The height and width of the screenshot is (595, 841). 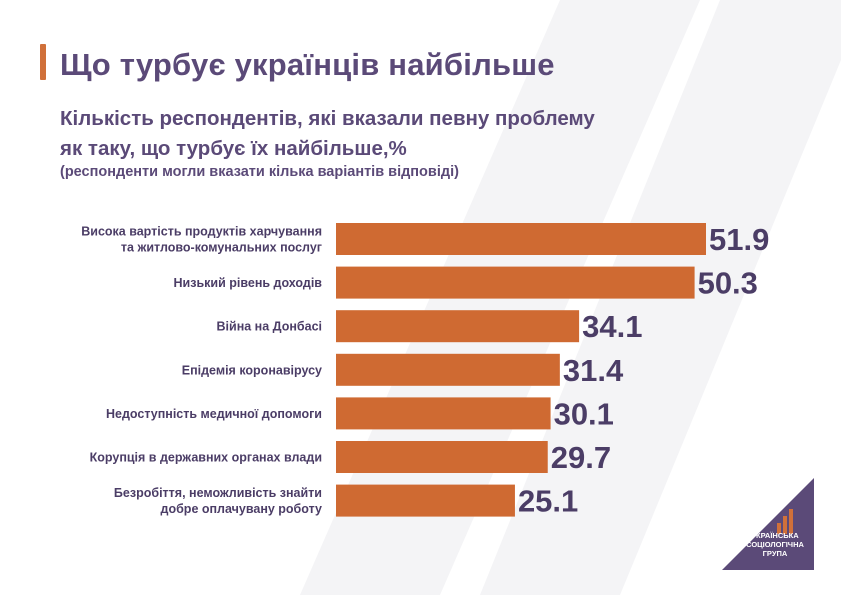 I want to click on category-label: Низький рівень доходів, so click(x=248, y=283).